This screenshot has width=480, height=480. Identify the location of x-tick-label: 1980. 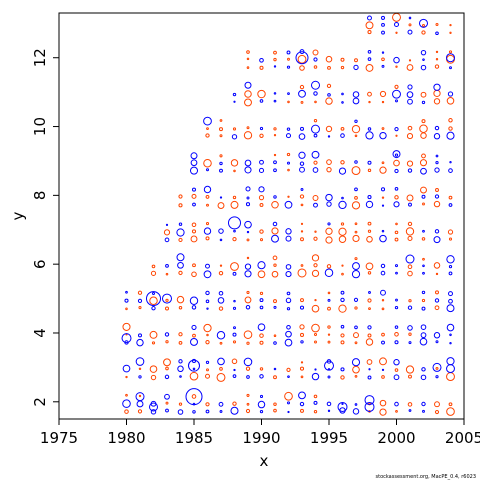
(126, 438).